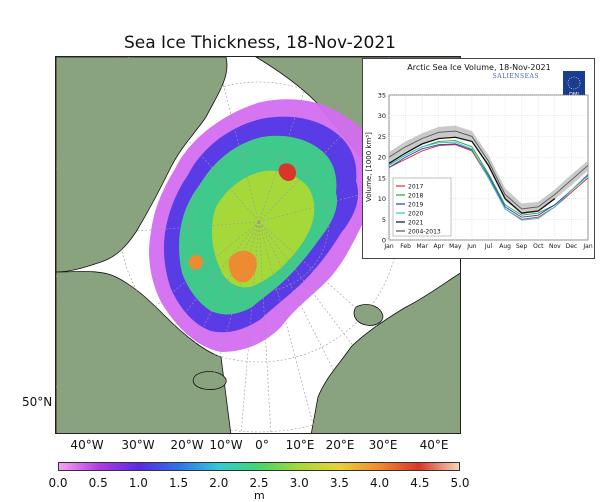 This screenshot has height=502, width=600. What do you see at coordinates (384, 241) in the screenshot?
I see `y-tick-label: 0` at bounding box center [384, 241].